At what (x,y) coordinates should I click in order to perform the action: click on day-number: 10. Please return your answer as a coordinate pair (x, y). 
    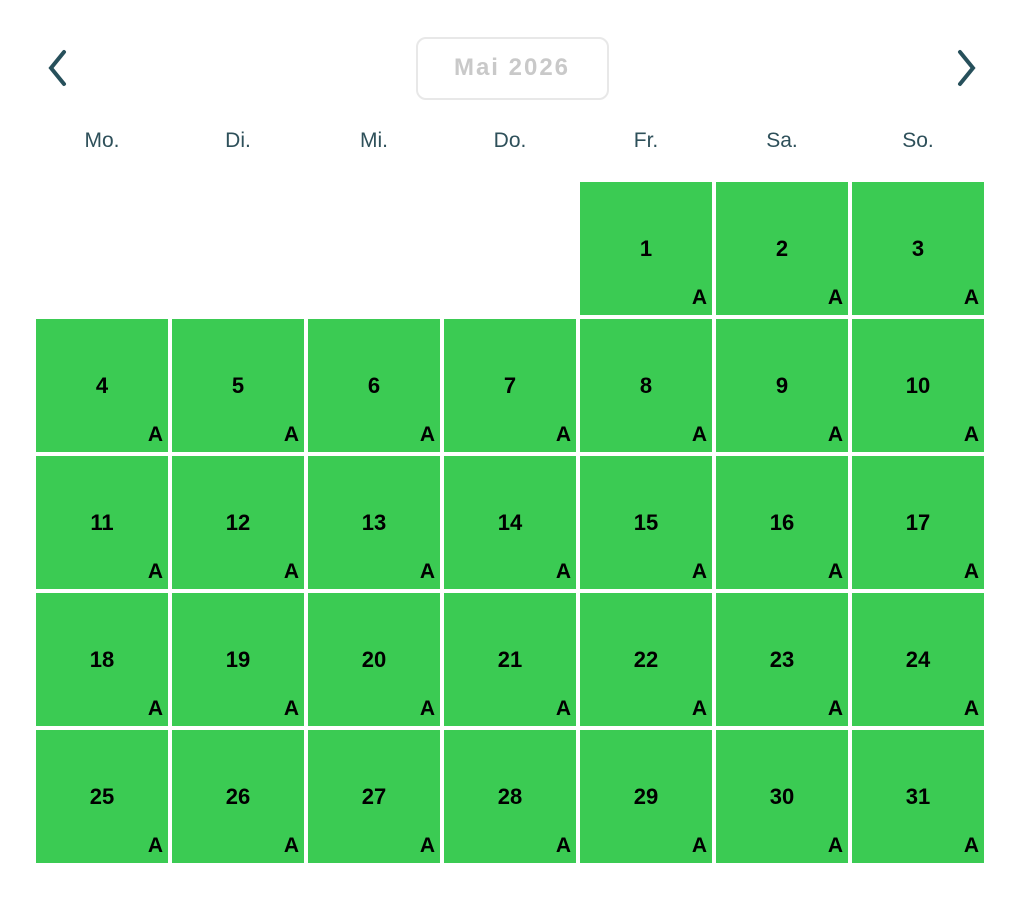
    Looking at the image, I should click on (918, 385).